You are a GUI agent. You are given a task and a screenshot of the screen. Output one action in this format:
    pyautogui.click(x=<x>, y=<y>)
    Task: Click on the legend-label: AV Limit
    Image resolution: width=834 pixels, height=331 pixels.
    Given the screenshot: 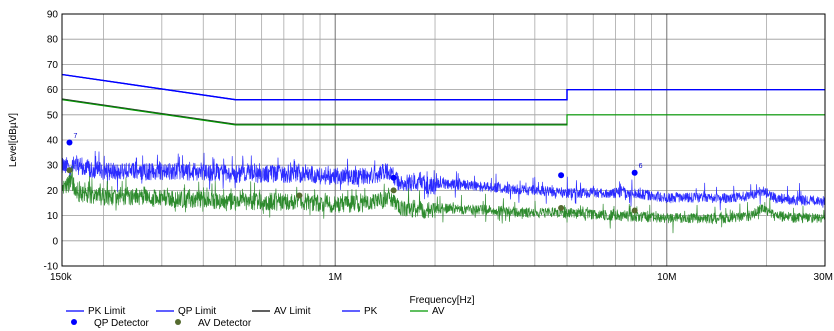 What is the action you would take?
    pyautogui.click(x=292, y=311)
    